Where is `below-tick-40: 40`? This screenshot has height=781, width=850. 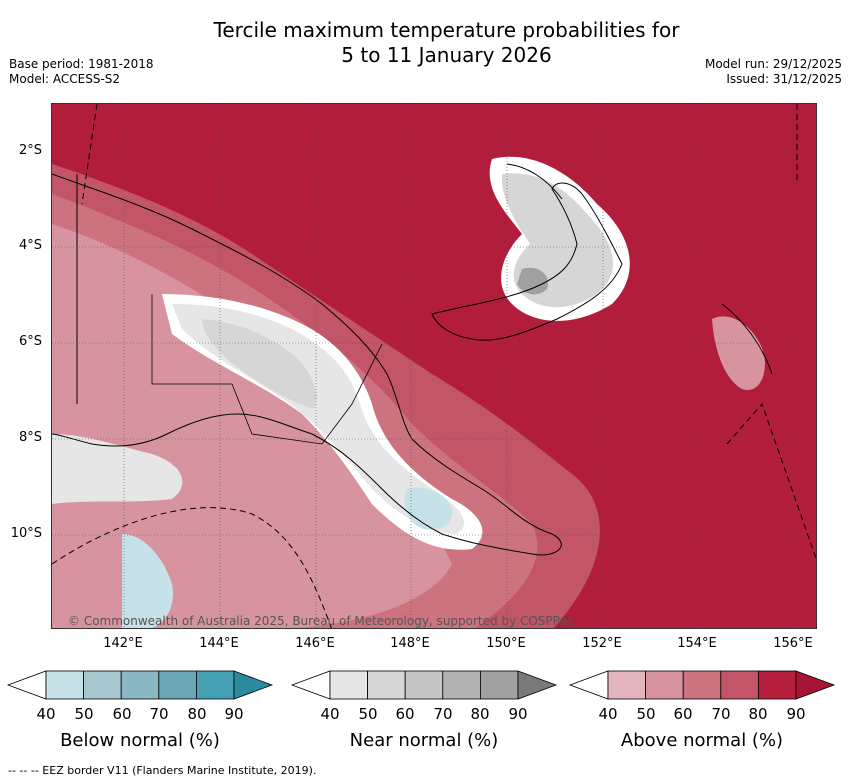
below-tick-40: 40 is located at coordinates (46, 714).